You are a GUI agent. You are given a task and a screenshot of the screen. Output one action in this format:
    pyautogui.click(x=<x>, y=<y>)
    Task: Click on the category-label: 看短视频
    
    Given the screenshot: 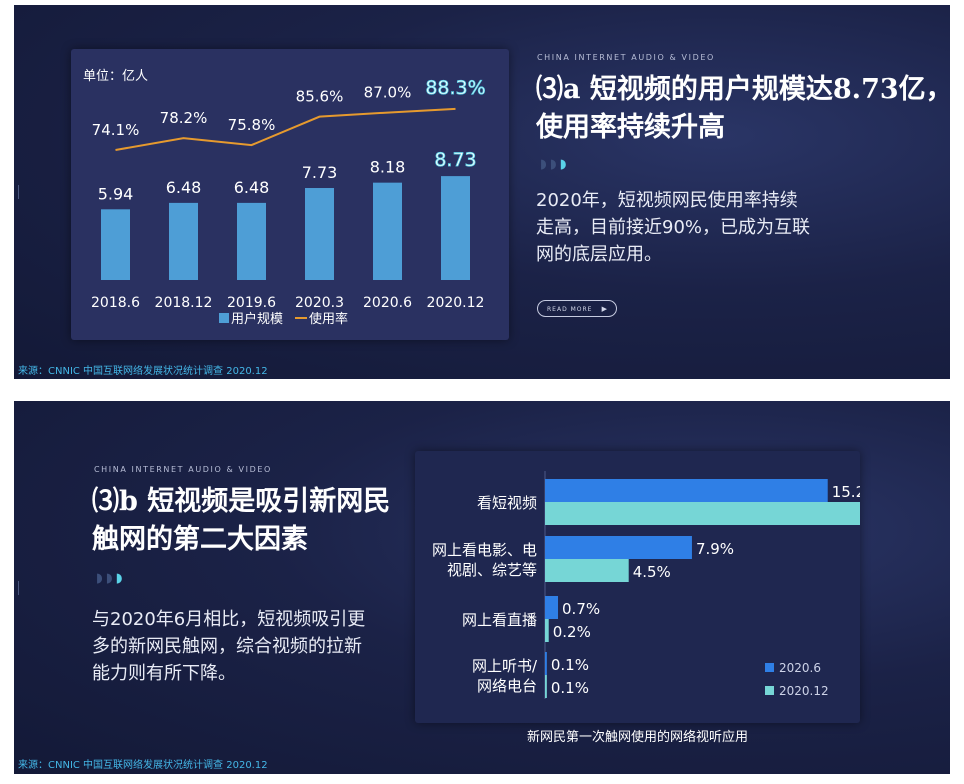 What is the action you would take?
    pyautogui.click(x=507, y=503)
    